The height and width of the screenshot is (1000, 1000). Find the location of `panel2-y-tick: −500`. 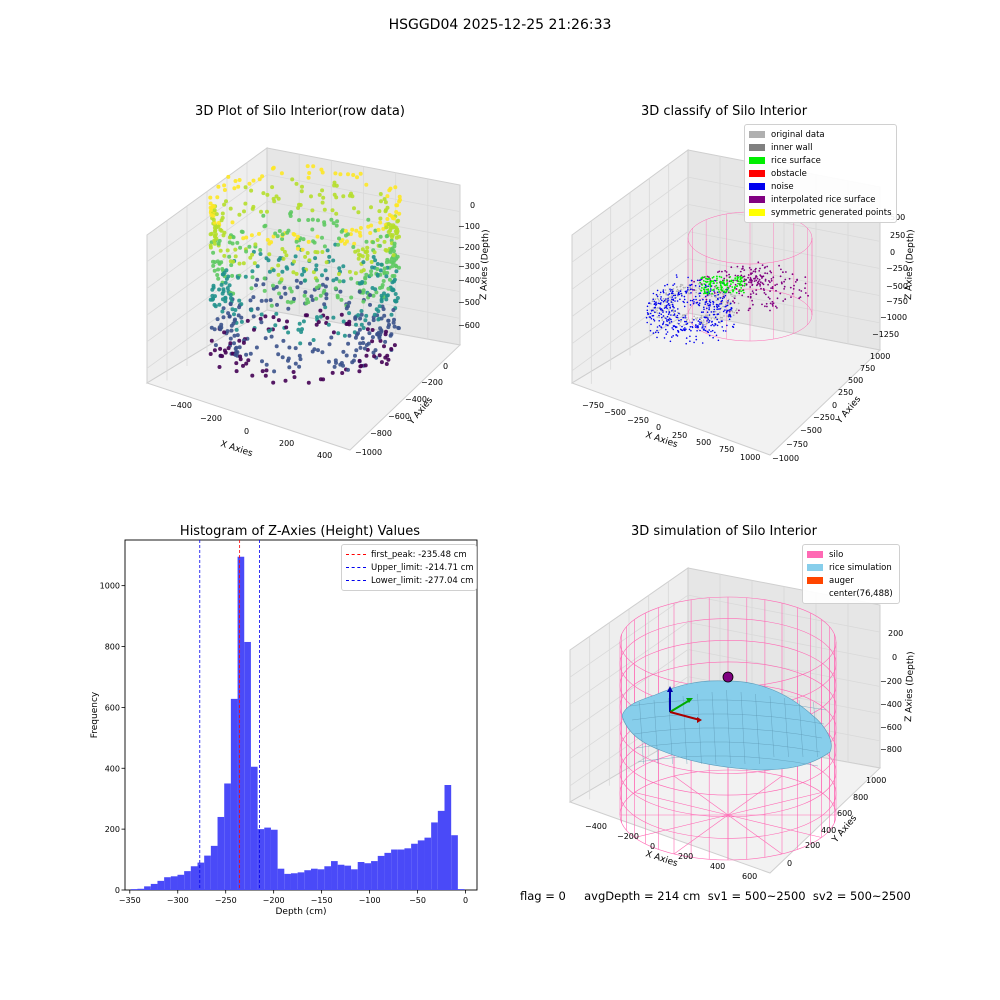

panel2-y-tick: −500 is located at coordinates (811, 430).